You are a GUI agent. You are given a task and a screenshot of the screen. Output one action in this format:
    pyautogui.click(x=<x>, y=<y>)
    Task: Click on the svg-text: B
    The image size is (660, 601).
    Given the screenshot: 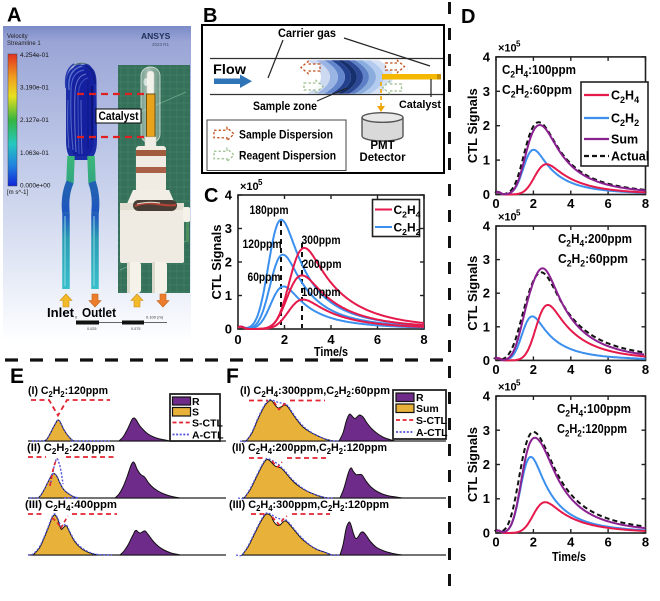 What is the action you would take?
    pyautogui.click(x=210, y=16)
    